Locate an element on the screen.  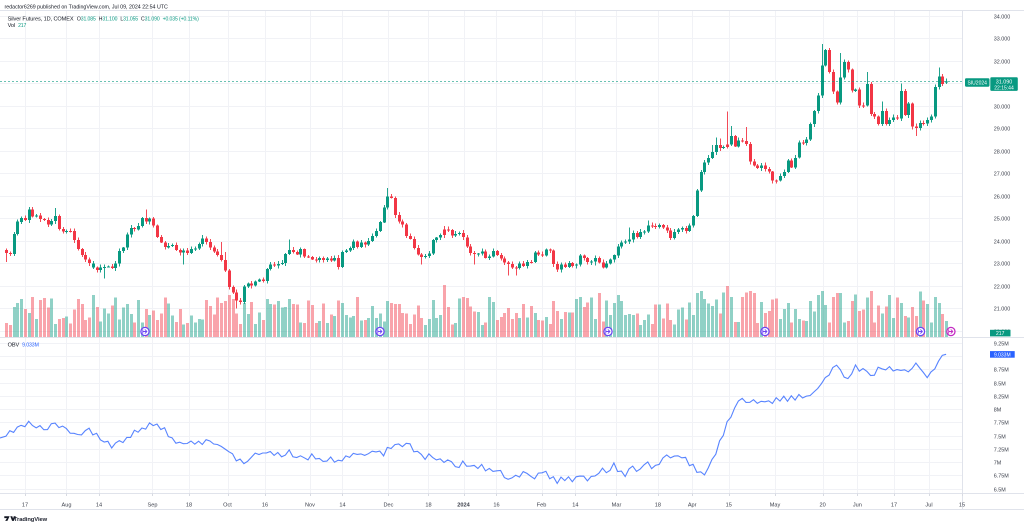
svg-text: 27.000 is located at coordinates (1002, 175).